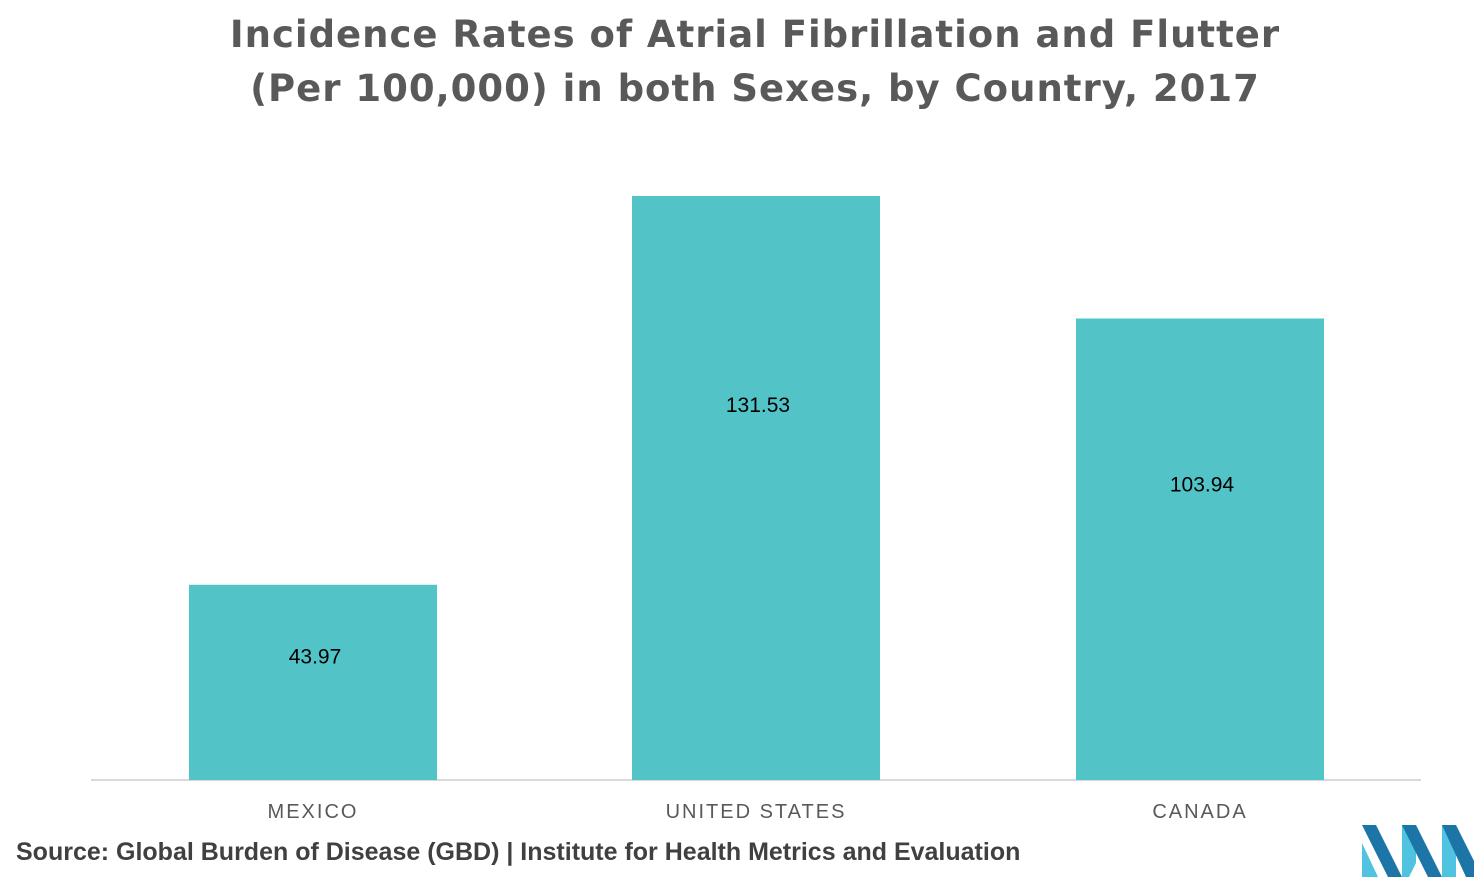 Image resolution: width=1477 pixels, height=887 pixels. I want to click on x-tick-label: MEXICO, so click(313, 812).